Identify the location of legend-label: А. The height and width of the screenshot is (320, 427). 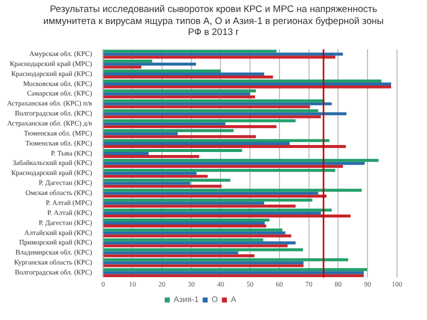
(233, 299).